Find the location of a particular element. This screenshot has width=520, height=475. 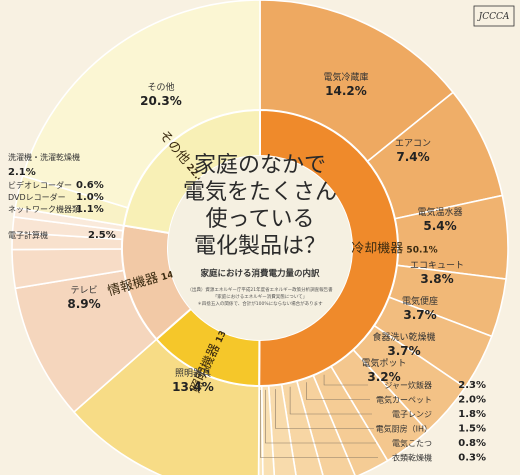

item-label-17: DVDレコーダー is located at coordinates (37, 197).